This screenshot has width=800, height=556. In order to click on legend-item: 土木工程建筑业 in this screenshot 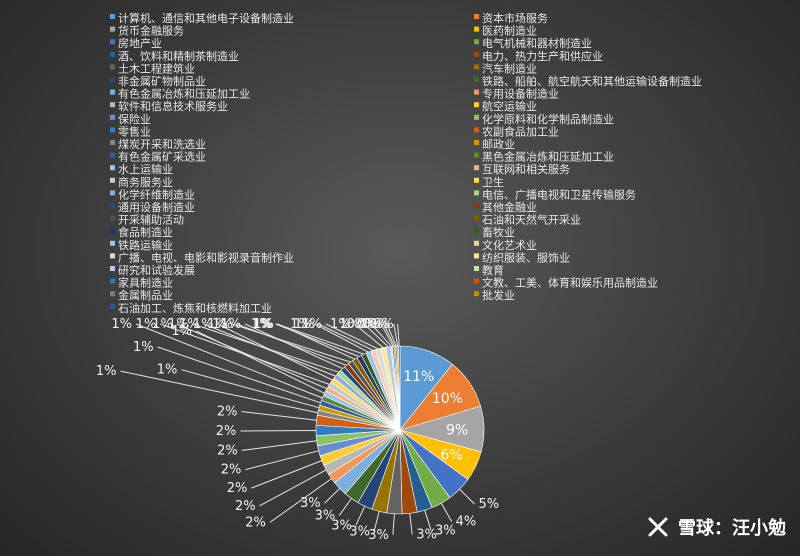, I will do `click(152, 68)`.